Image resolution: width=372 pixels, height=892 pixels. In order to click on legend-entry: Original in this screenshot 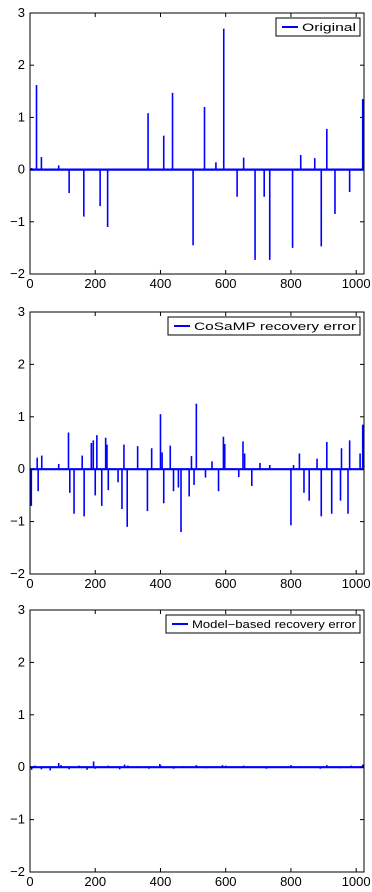, I will do `click(329, 28)`.